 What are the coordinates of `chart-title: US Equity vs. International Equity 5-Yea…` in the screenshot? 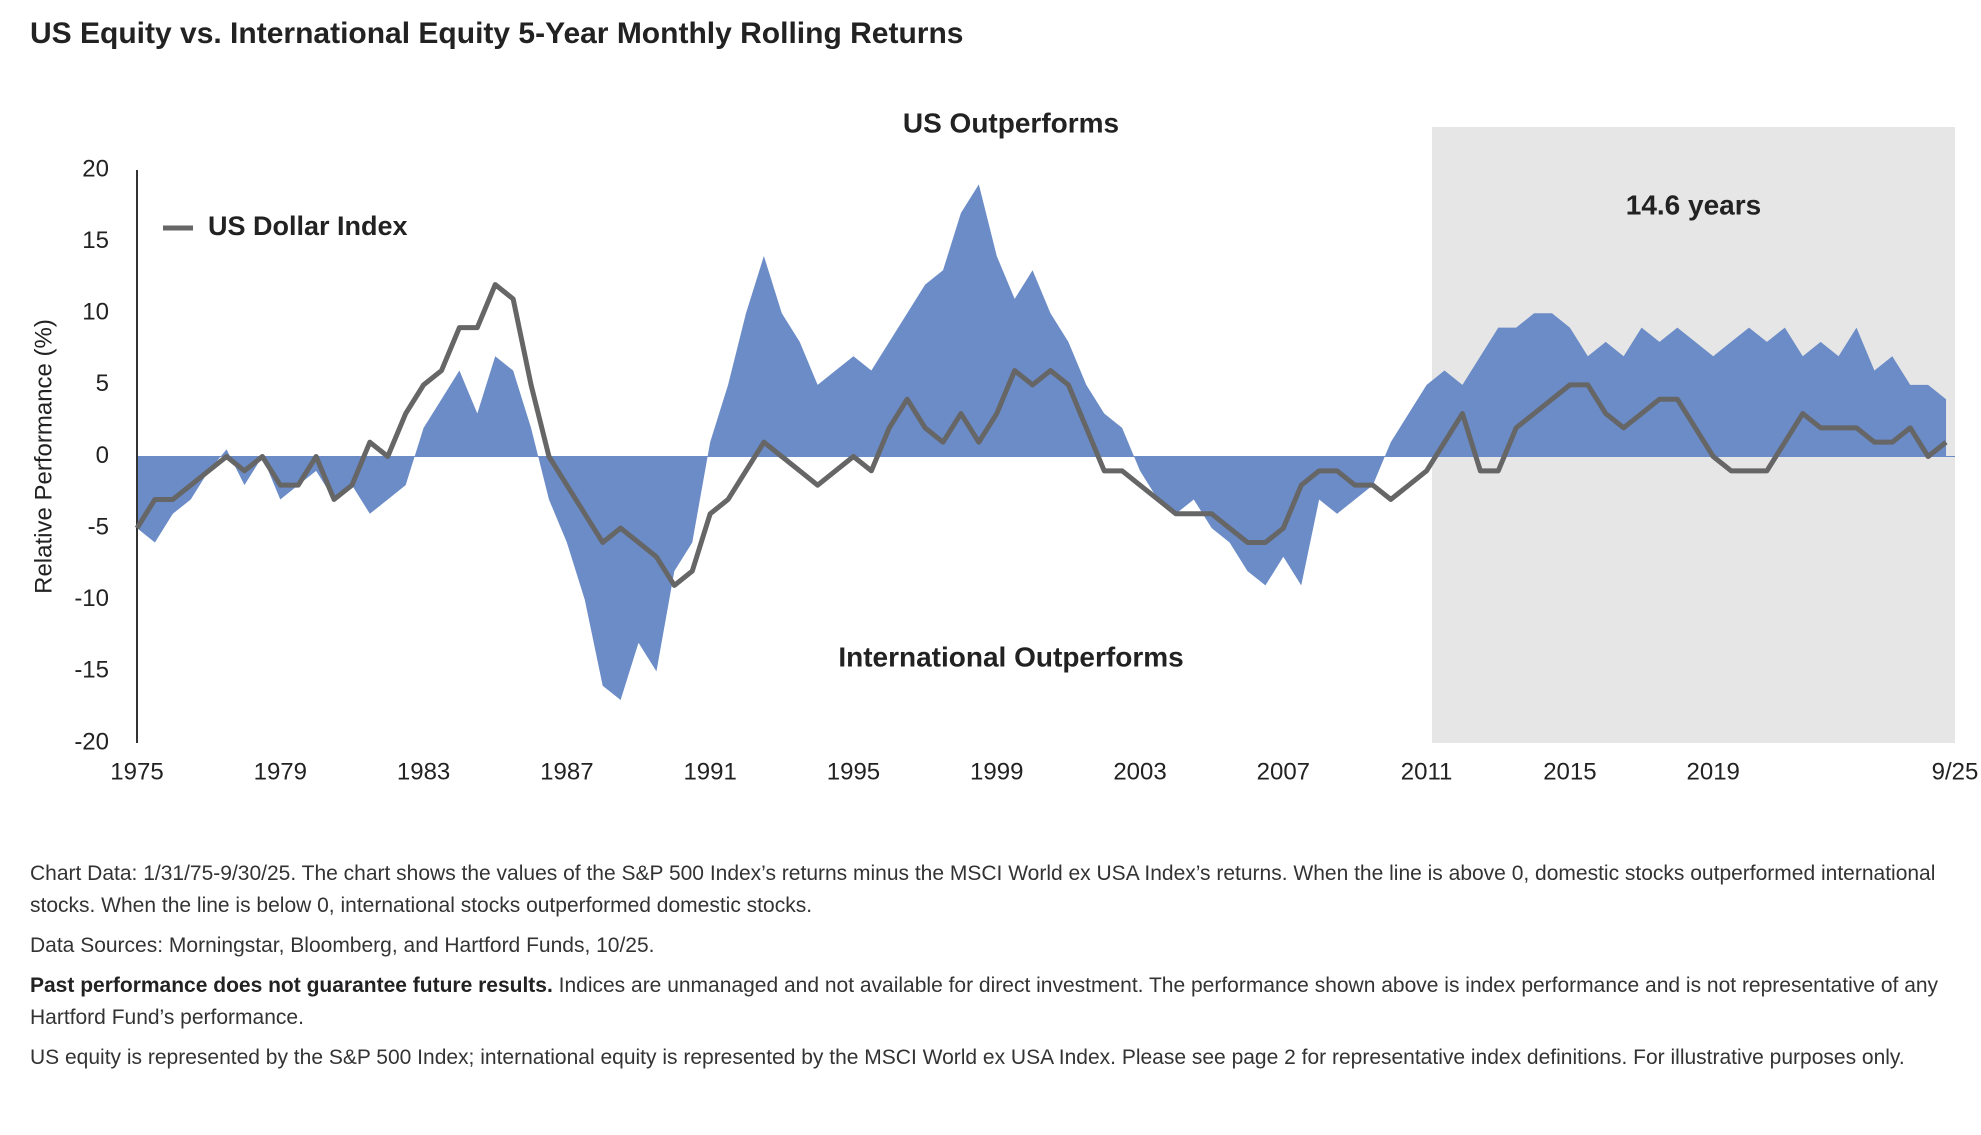 It's located at (496, 33).